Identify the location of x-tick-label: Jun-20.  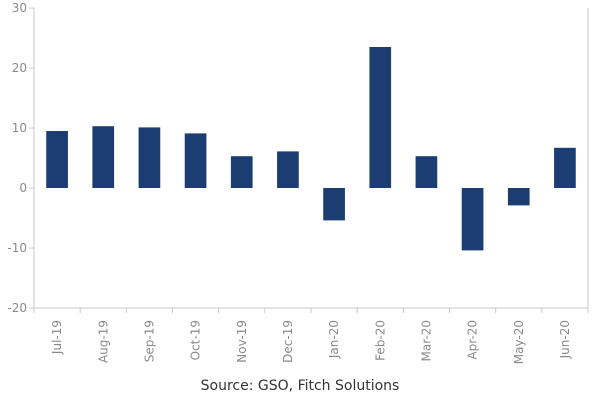
(565, 339).